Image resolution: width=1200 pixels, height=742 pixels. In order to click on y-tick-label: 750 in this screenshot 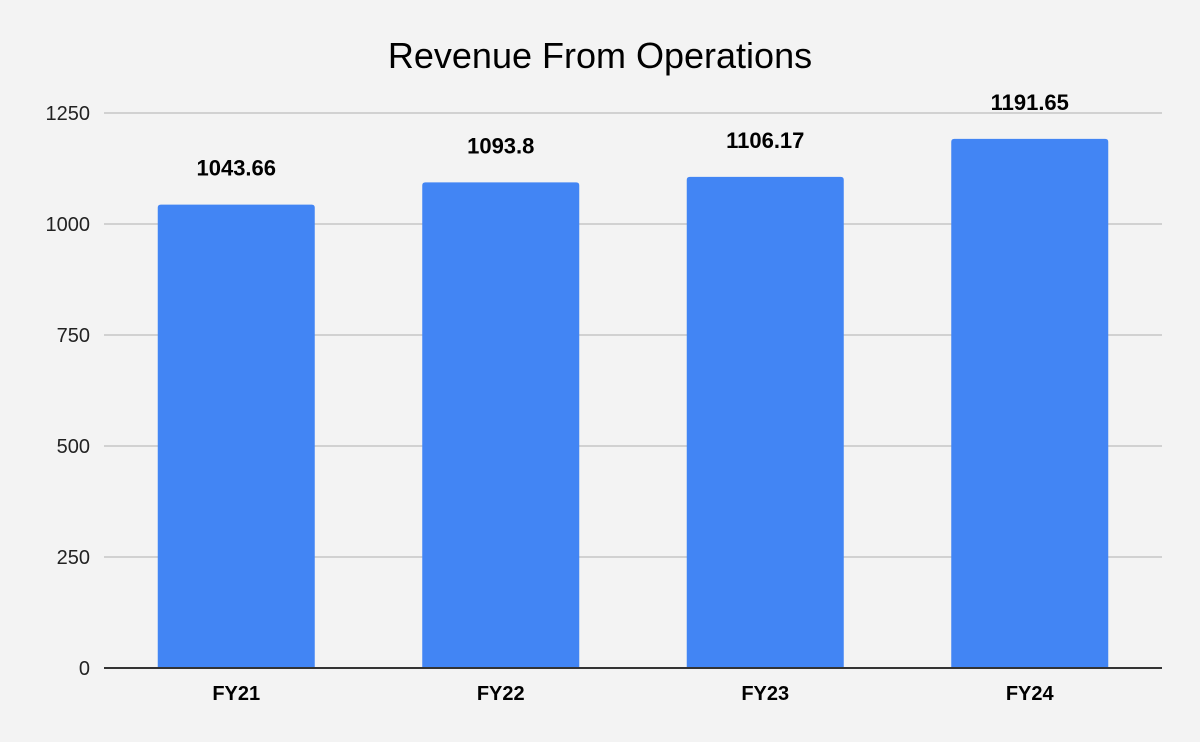, I will do `click(73, 336)`.